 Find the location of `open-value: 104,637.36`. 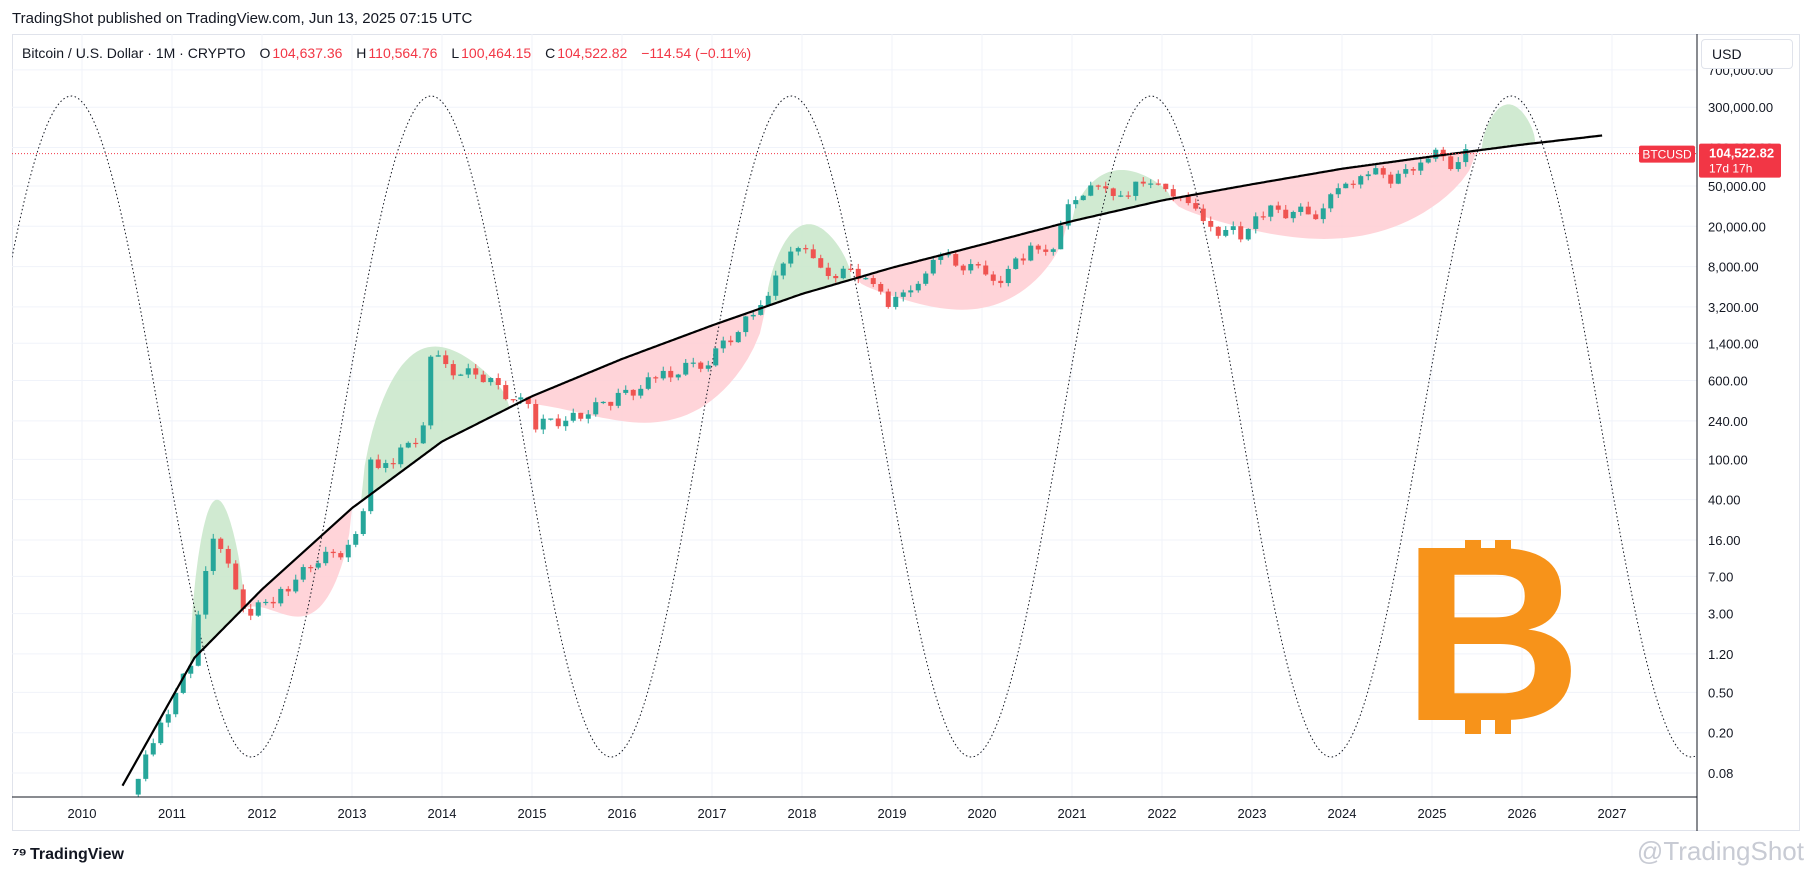

open-value: 104,637.36 is located at coordinates (307, 53).